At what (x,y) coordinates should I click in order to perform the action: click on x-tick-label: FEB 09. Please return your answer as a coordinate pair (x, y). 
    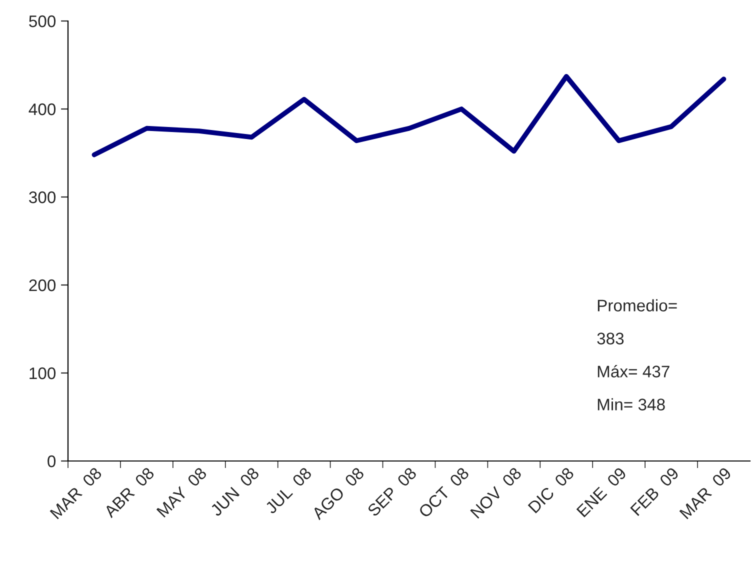
    Looking at the image, I should click on (655, 491).